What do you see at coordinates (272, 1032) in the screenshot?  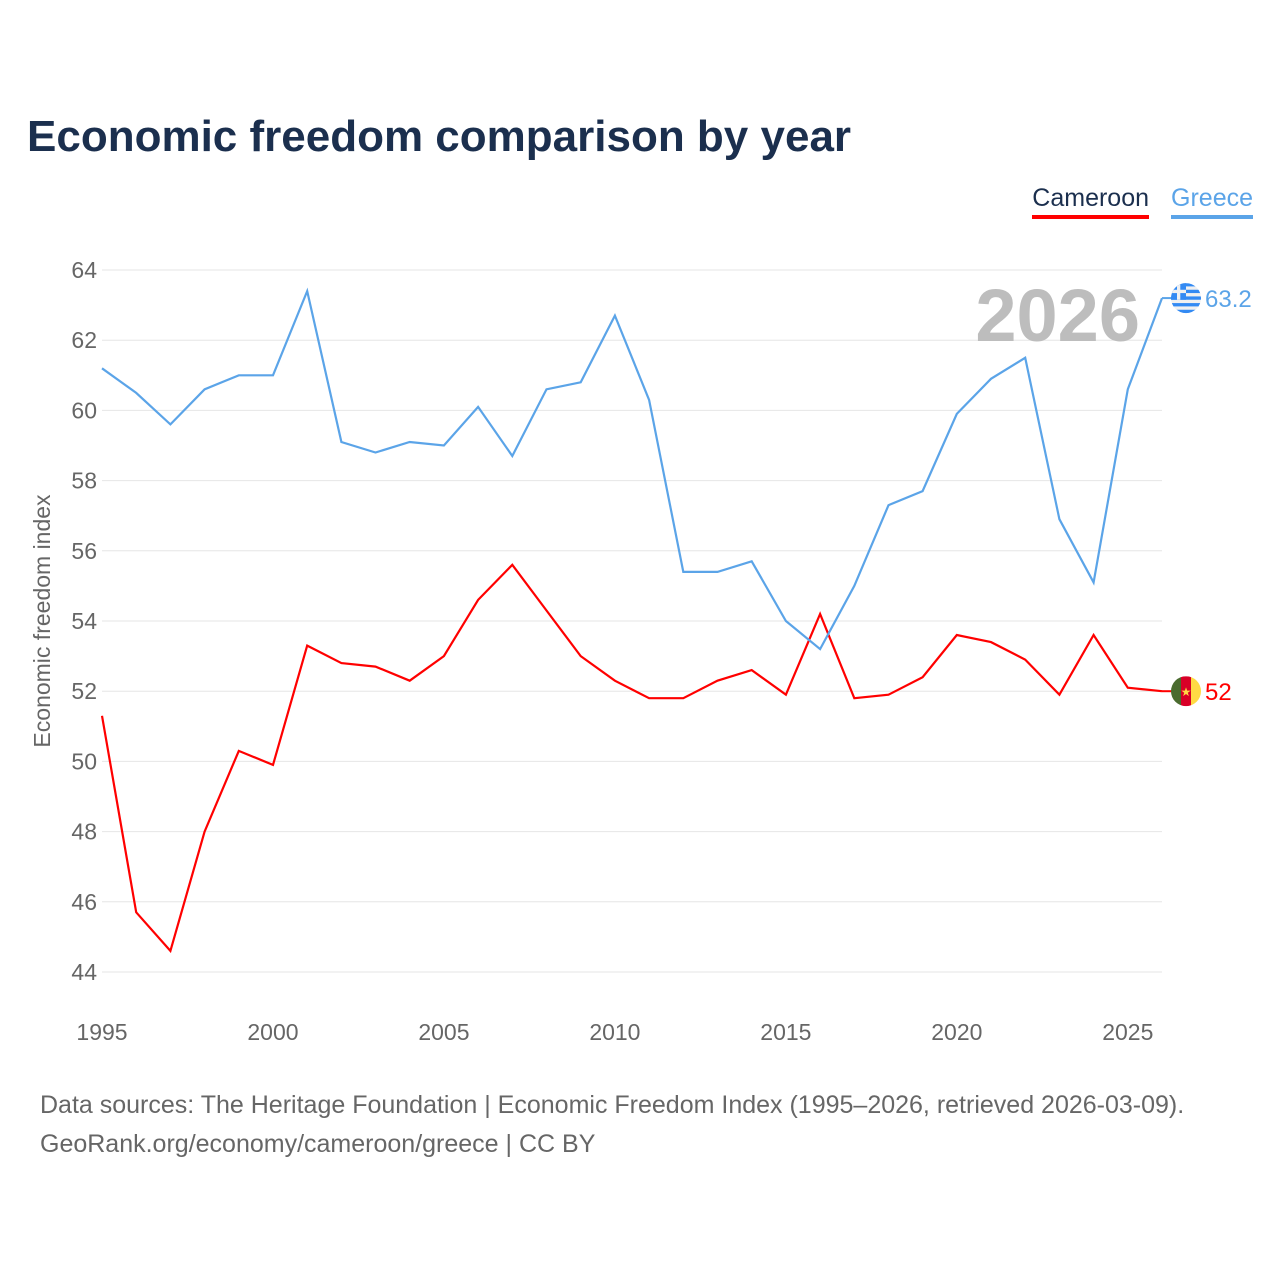 I see `x-tick-label: 2000` at bounding box center [272, 1032].